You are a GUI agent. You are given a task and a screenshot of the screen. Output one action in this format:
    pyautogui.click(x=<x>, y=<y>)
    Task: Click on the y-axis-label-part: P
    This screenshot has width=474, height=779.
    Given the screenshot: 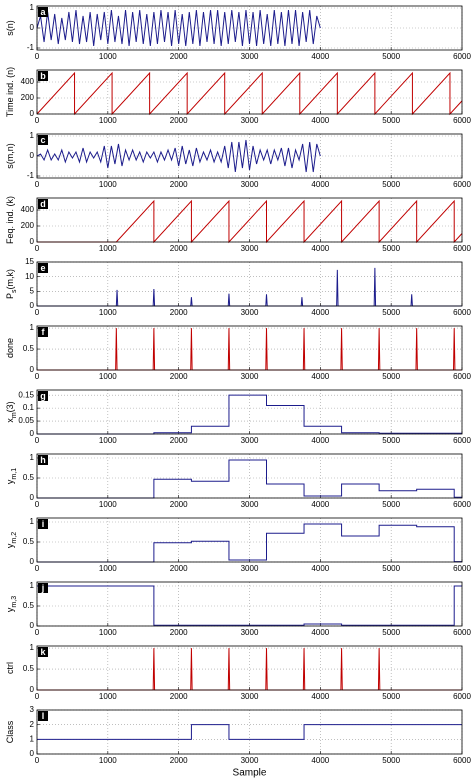 What is the action you would take?
    pyautogui.click(x=10, y=296)
    